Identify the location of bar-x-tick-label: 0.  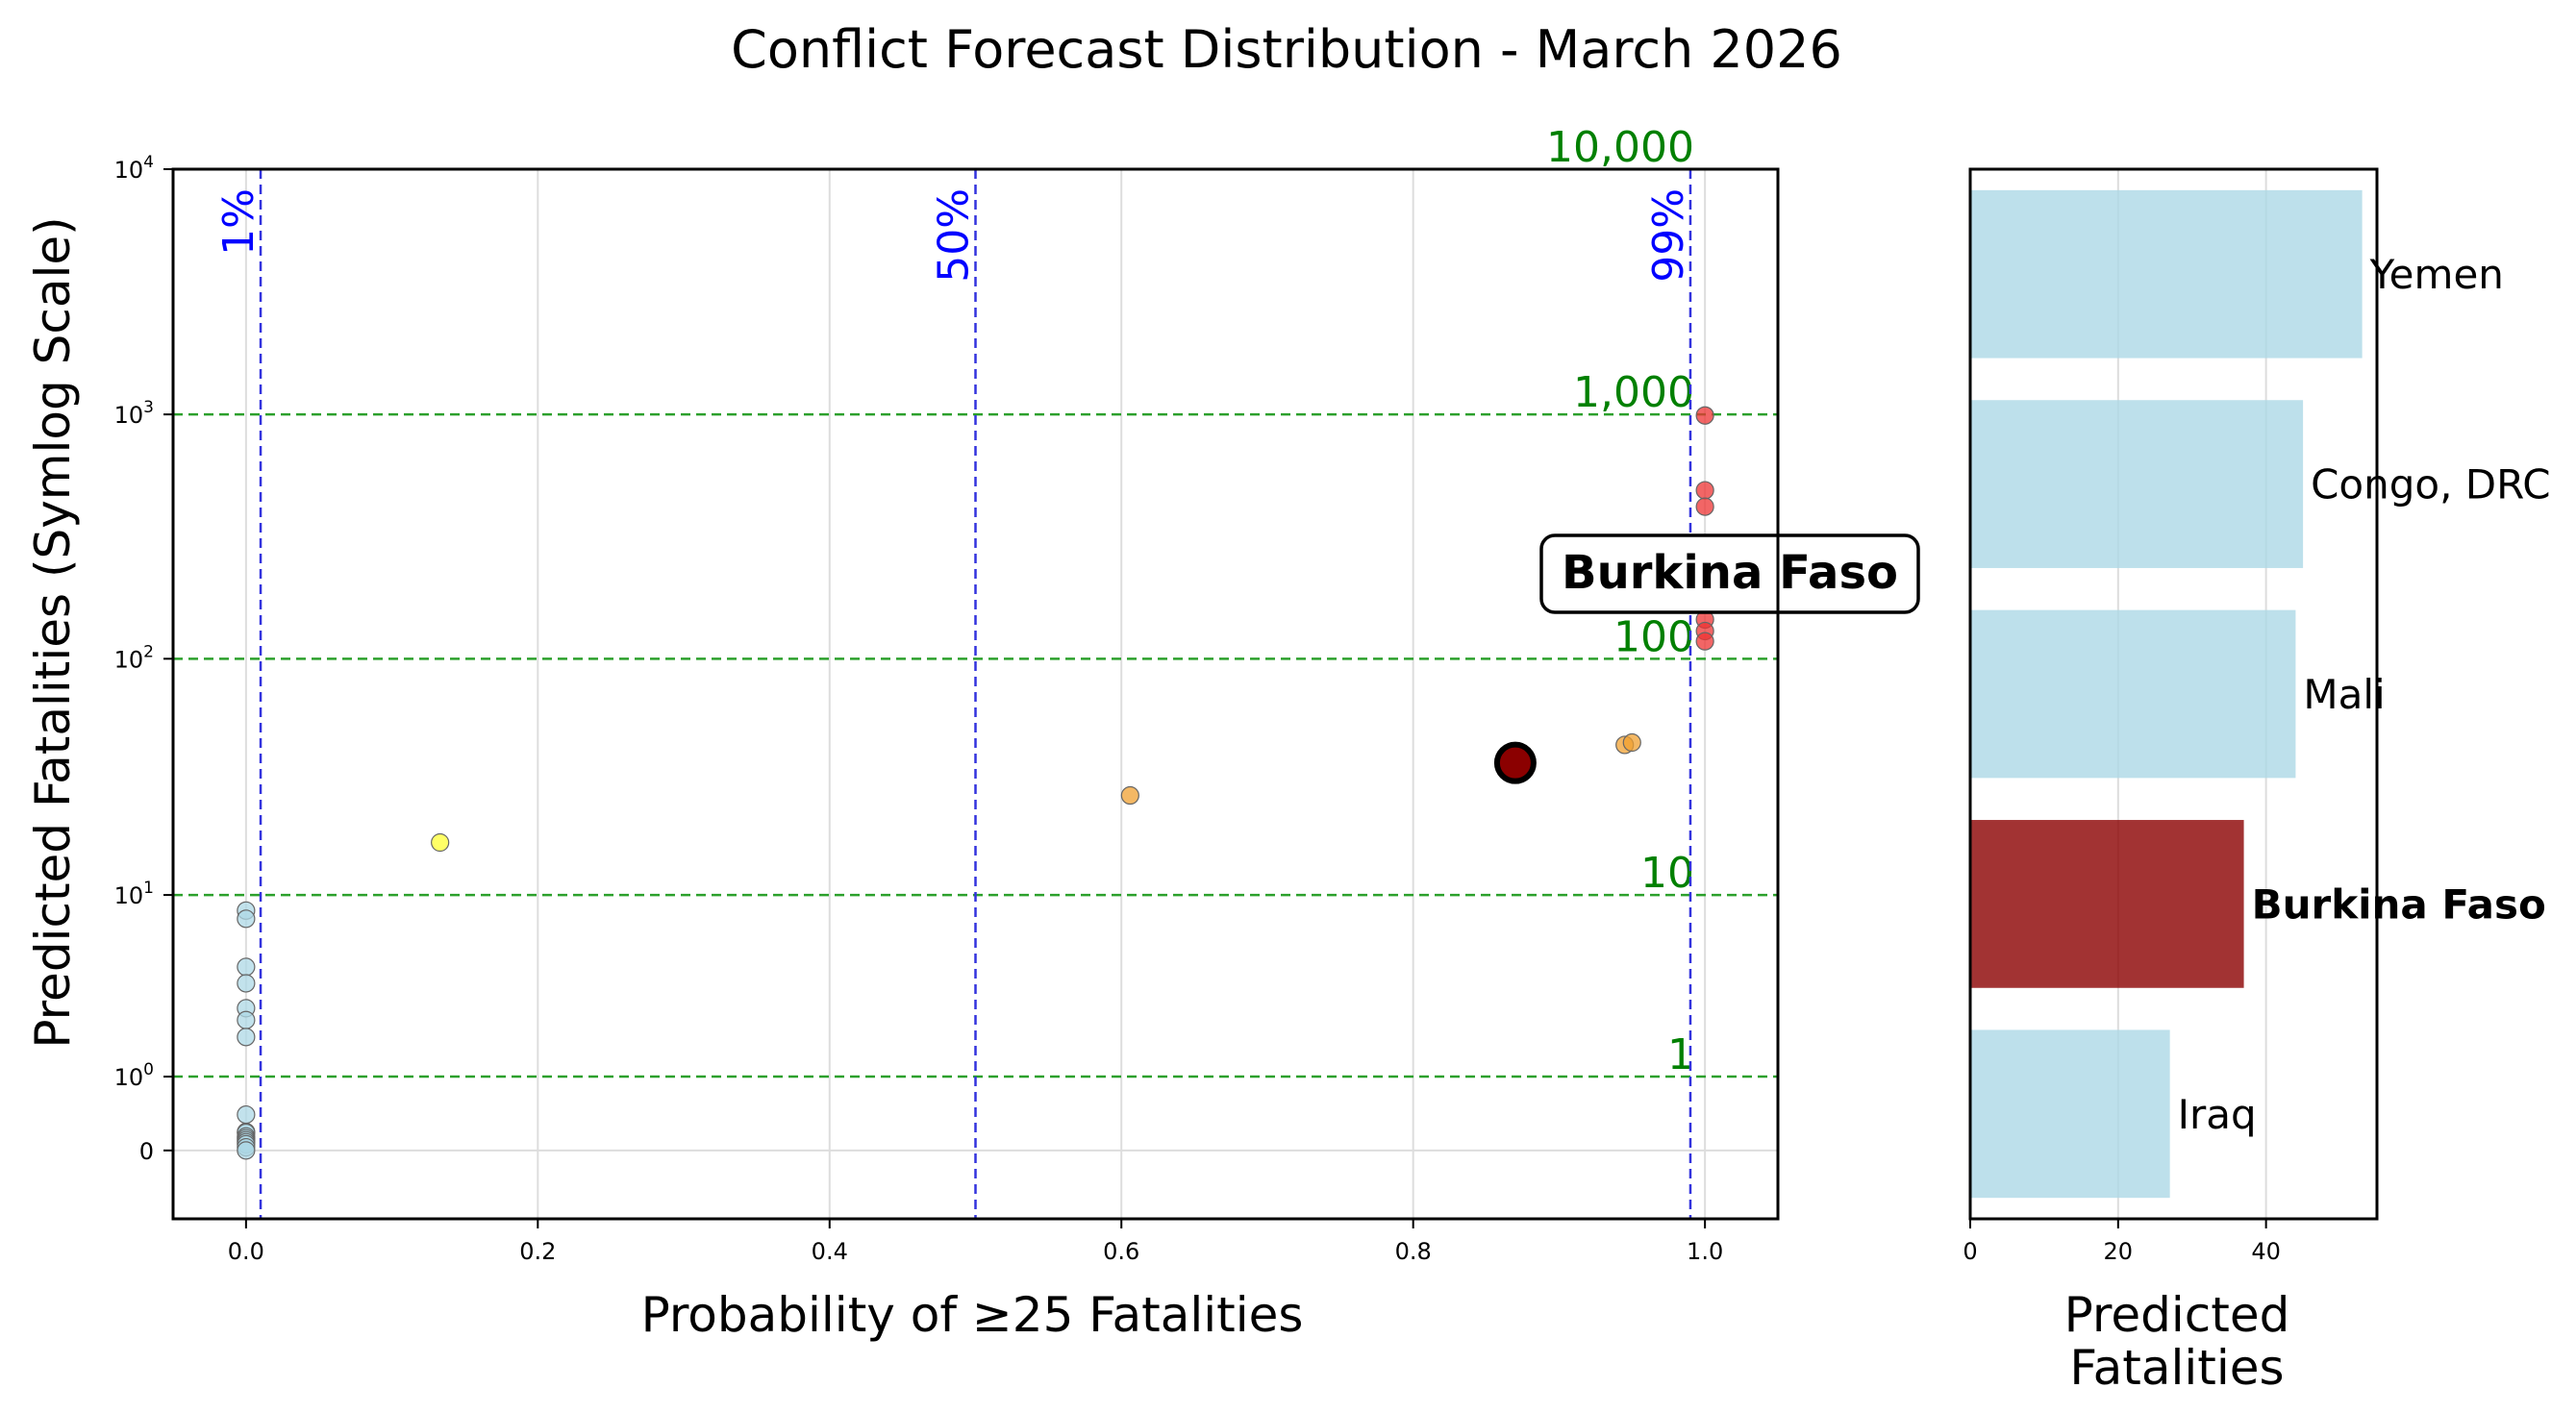
(1970, 1251).